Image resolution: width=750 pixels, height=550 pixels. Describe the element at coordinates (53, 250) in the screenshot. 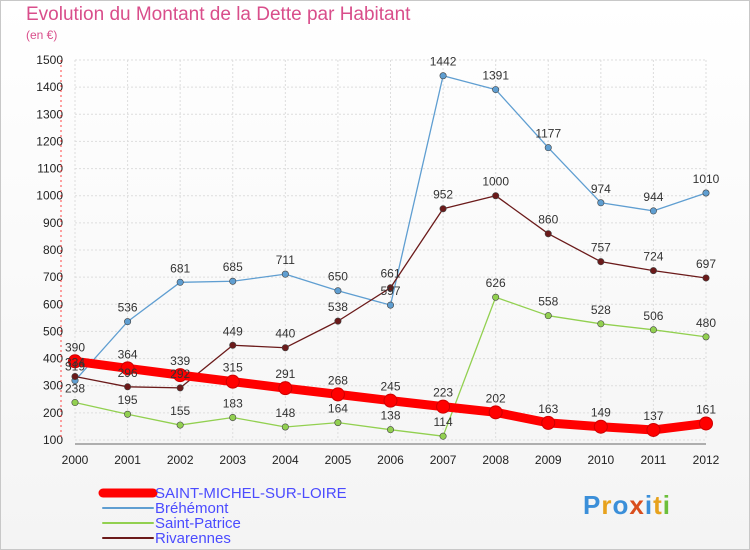

I see `y-tick-label: 800` at that location.